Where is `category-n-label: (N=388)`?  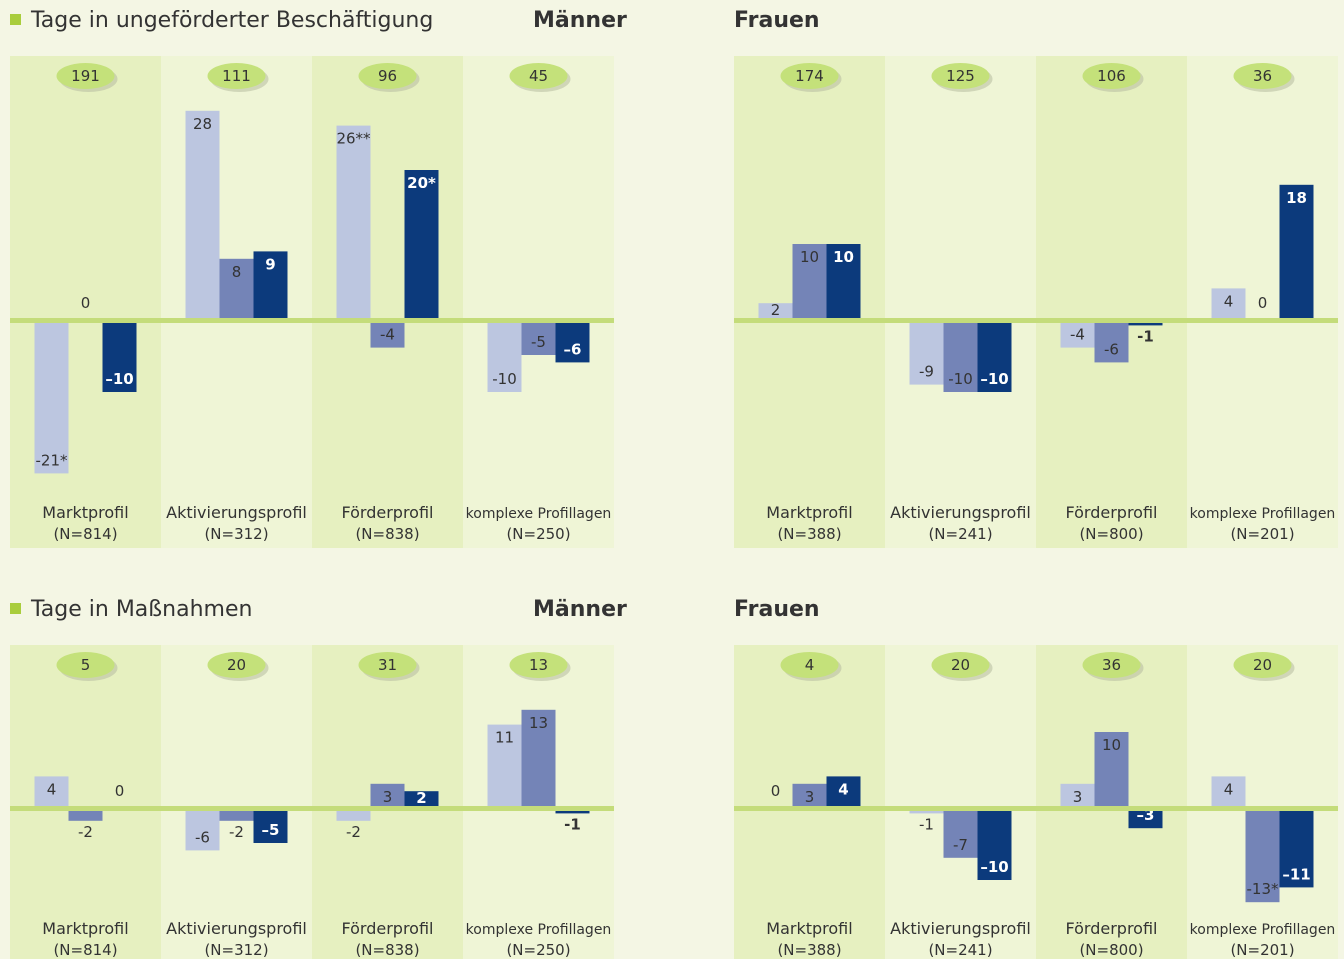
category-n-label: (N=388) is located at coordinates (809, 950).